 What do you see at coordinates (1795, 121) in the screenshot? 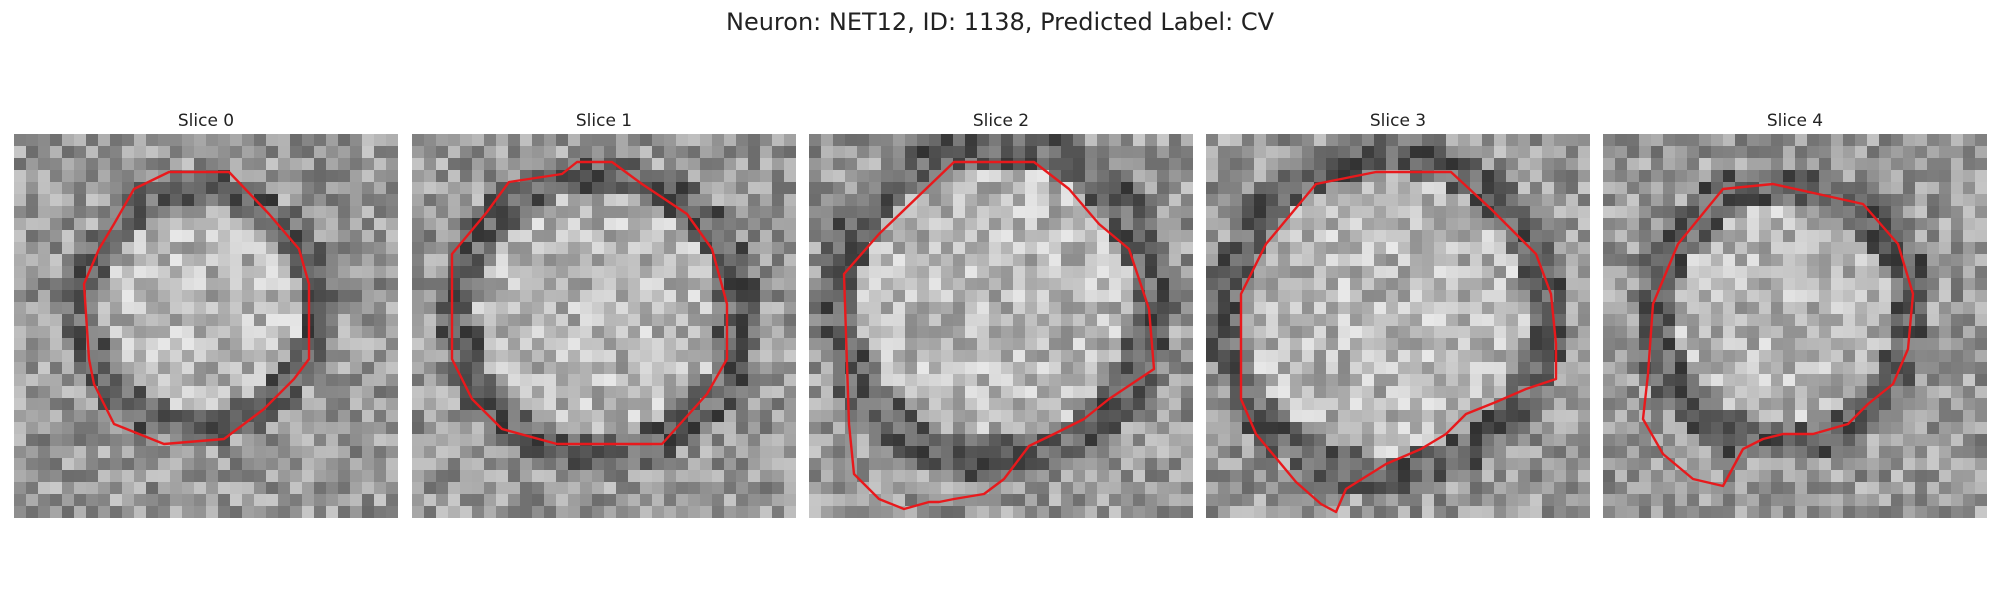
I see `slice-title-4: Slice 4` at bounding box center [1795, 121].